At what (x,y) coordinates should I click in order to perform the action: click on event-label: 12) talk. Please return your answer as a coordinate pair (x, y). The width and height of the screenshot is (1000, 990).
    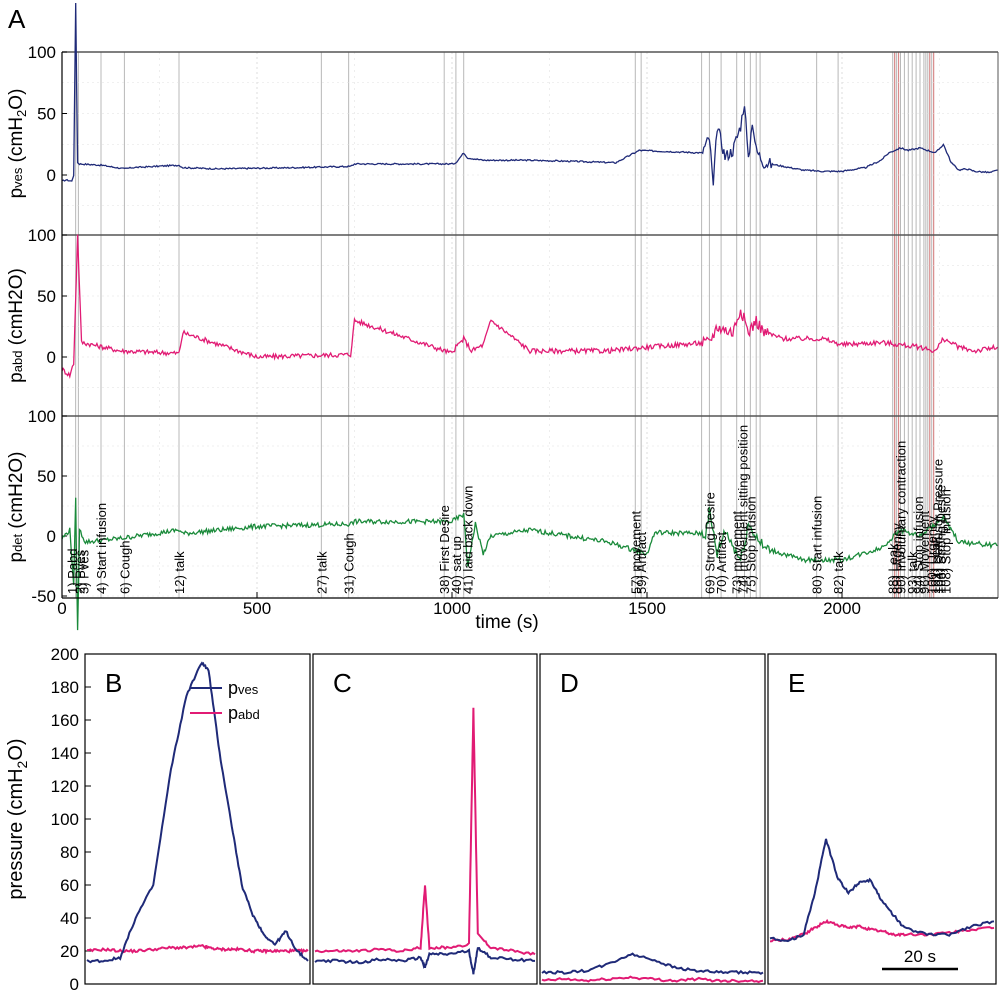
    Looking at the image, I should click on (179, 572).